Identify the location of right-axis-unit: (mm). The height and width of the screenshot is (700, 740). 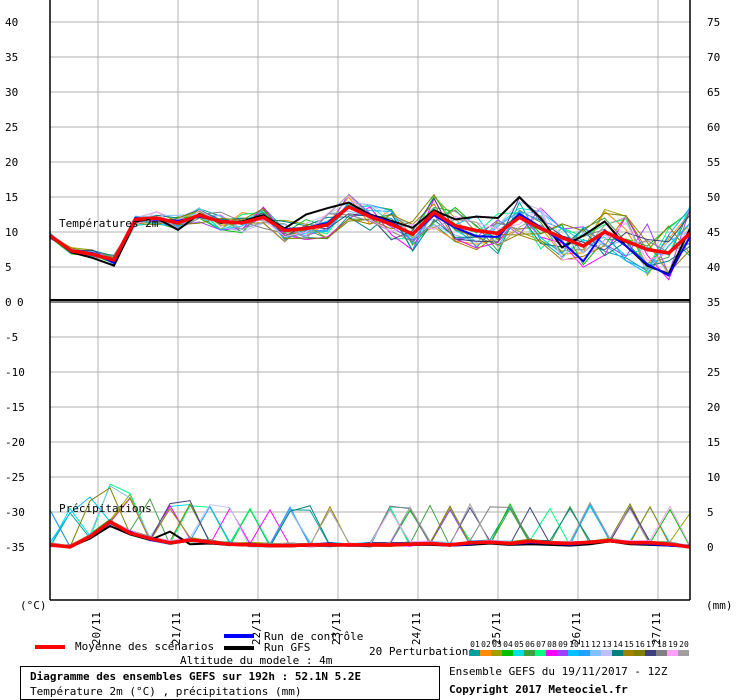
(719, 605).